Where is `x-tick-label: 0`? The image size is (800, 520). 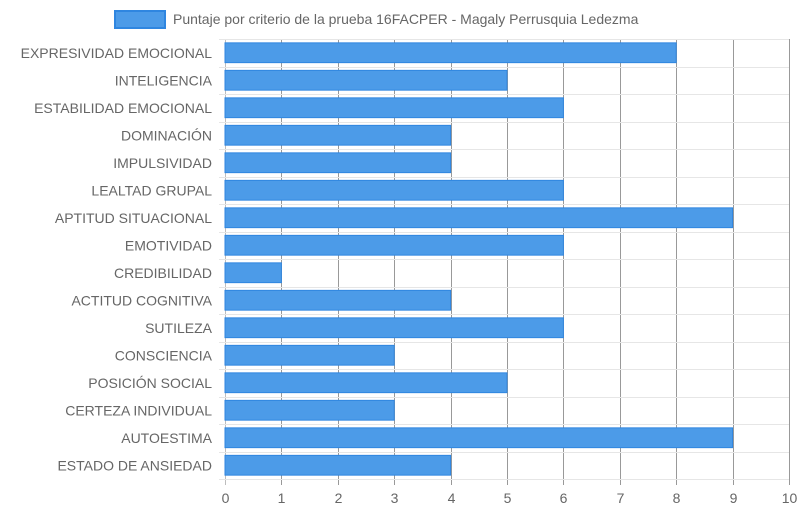
x-tick-label: 0 is located at coordinates (226, 498).